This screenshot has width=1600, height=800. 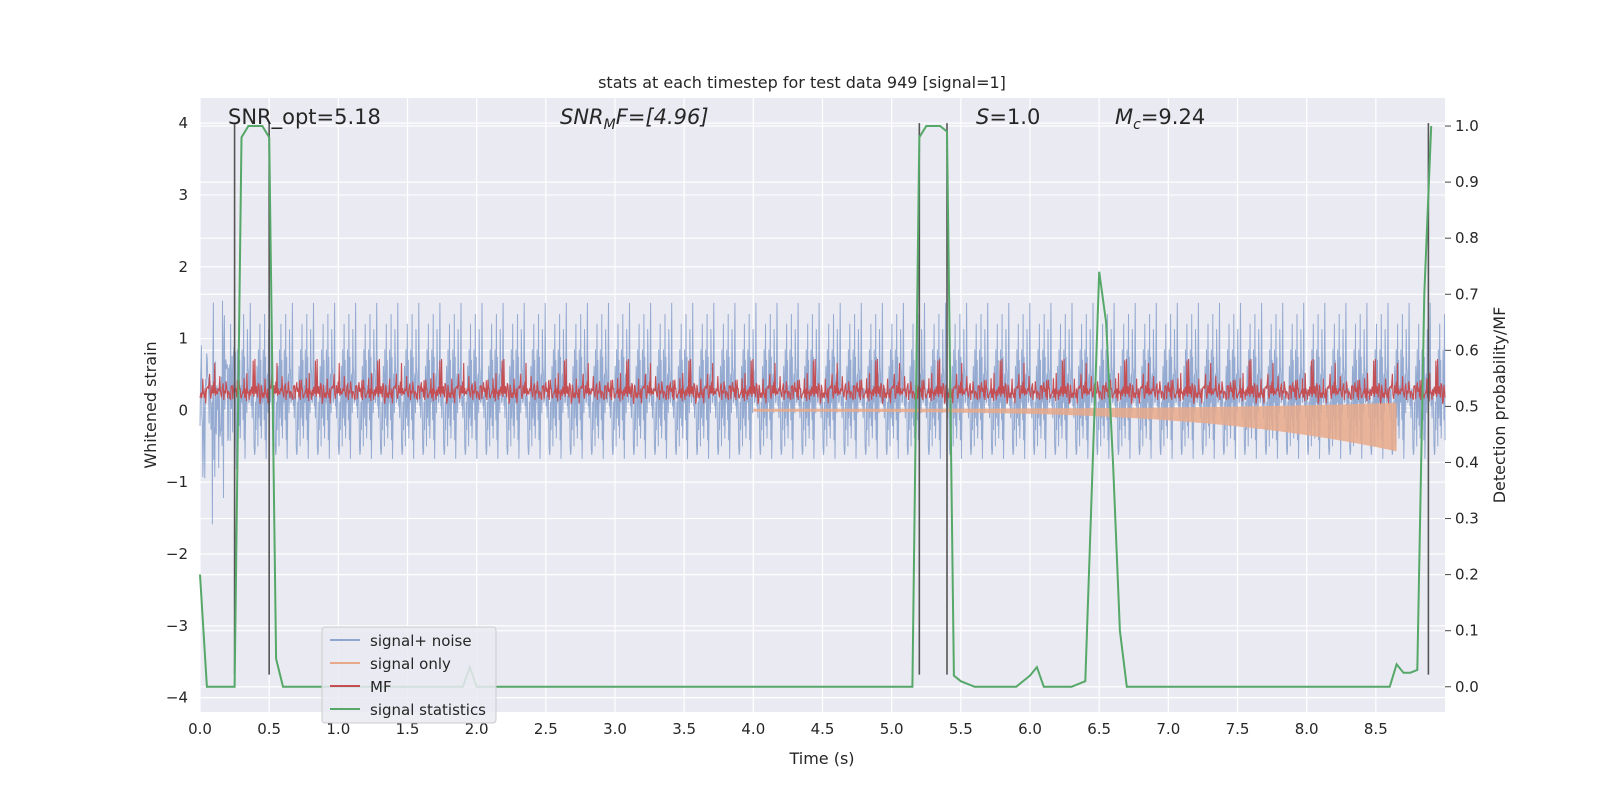 What do you see at coordinates (1075, 427) in the screenshot?
I see `series-signal-only` at bounding box center [1075, 427].